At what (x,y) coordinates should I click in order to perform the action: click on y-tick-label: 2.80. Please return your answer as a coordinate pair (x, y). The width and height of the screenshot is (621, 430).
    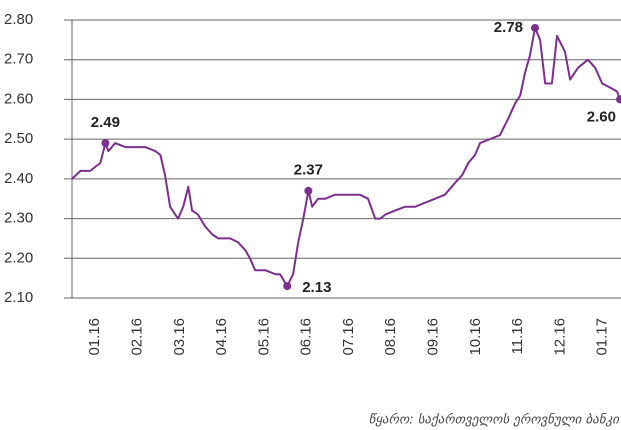
    Looking at the image, I should click on (18, 19).